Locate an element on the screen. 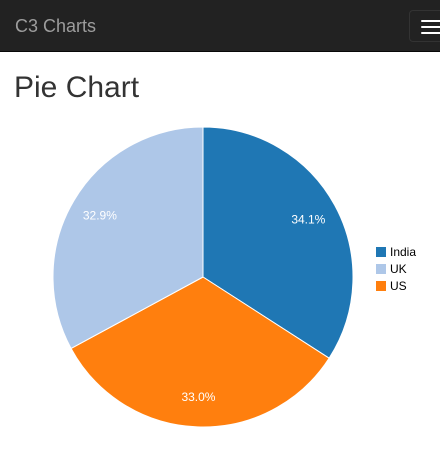  slice-label-us: 33.0% is located at coordinates (198, 397).